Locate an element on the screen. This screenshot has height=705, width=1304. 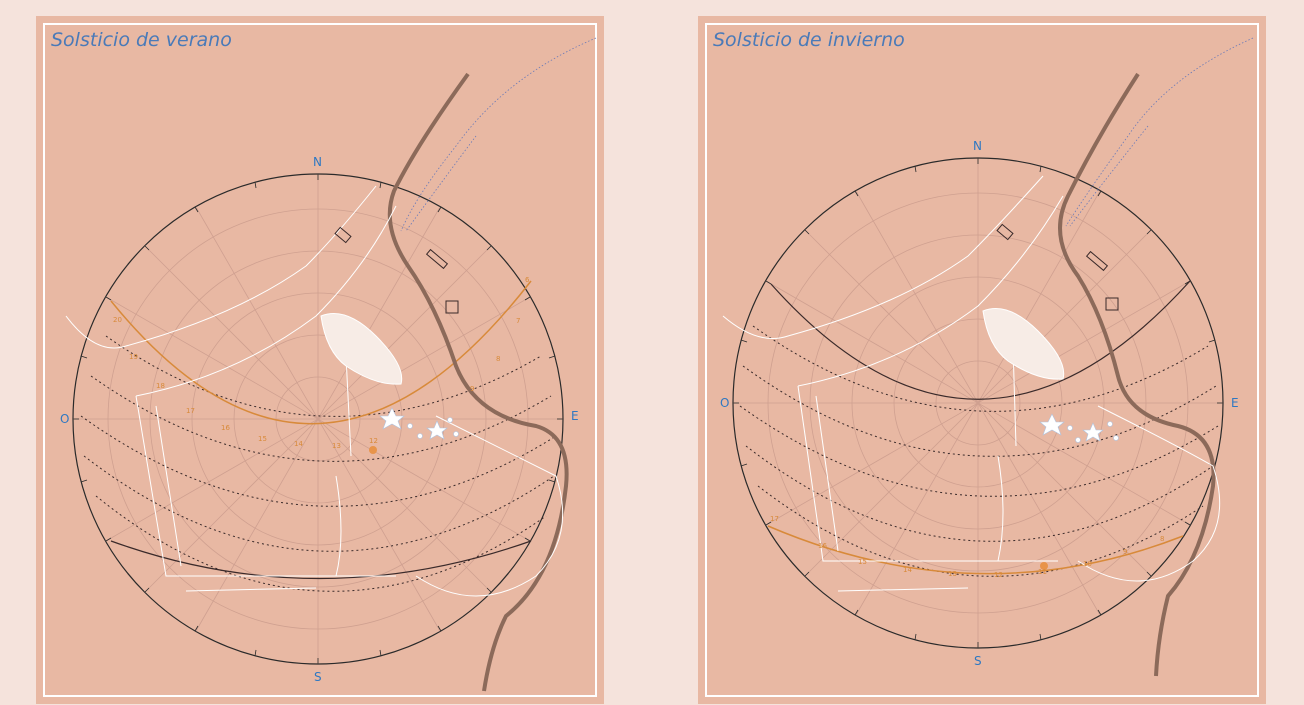
panel-title: Solsticio de verano is located at coordinates (141, 40).